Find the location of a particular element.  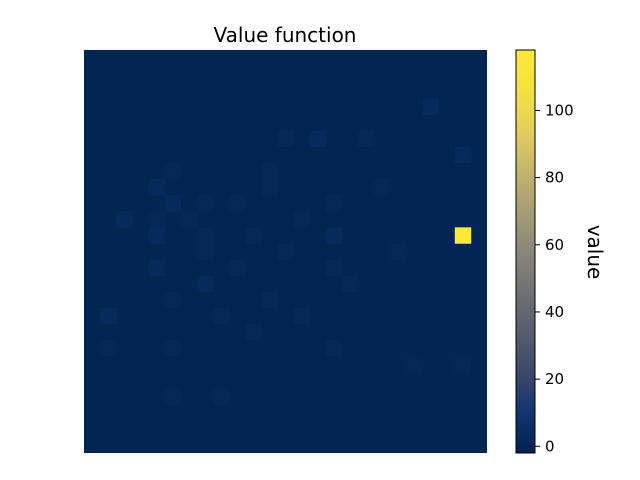

colorbar-tick-label: 40 is located at coordinates (554, 312).